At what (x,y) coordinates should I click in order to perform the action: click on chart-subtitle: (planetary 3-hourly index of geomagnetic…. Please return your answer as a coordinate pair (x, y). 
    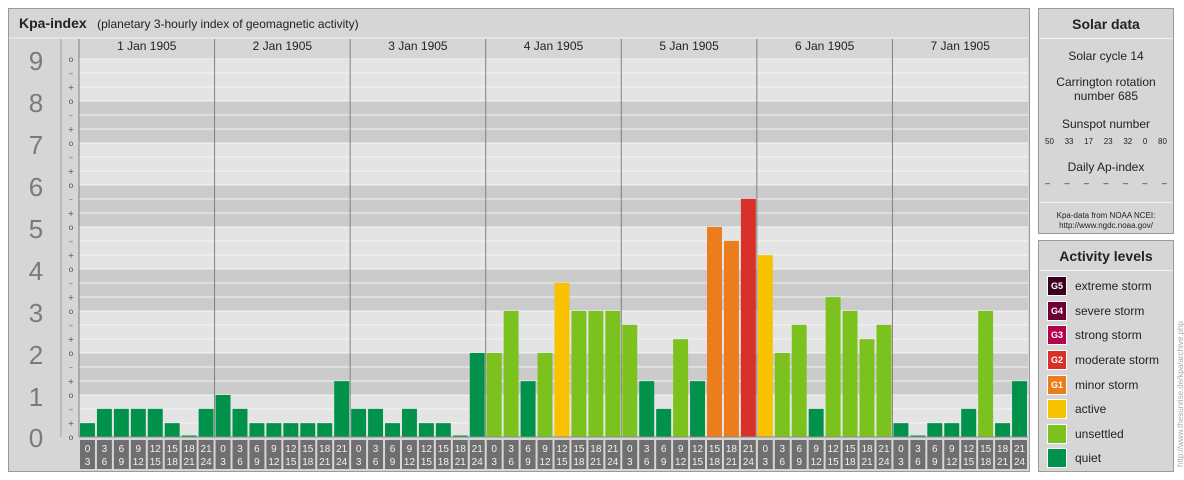
    Looking at the image, I should click on (228, 24).